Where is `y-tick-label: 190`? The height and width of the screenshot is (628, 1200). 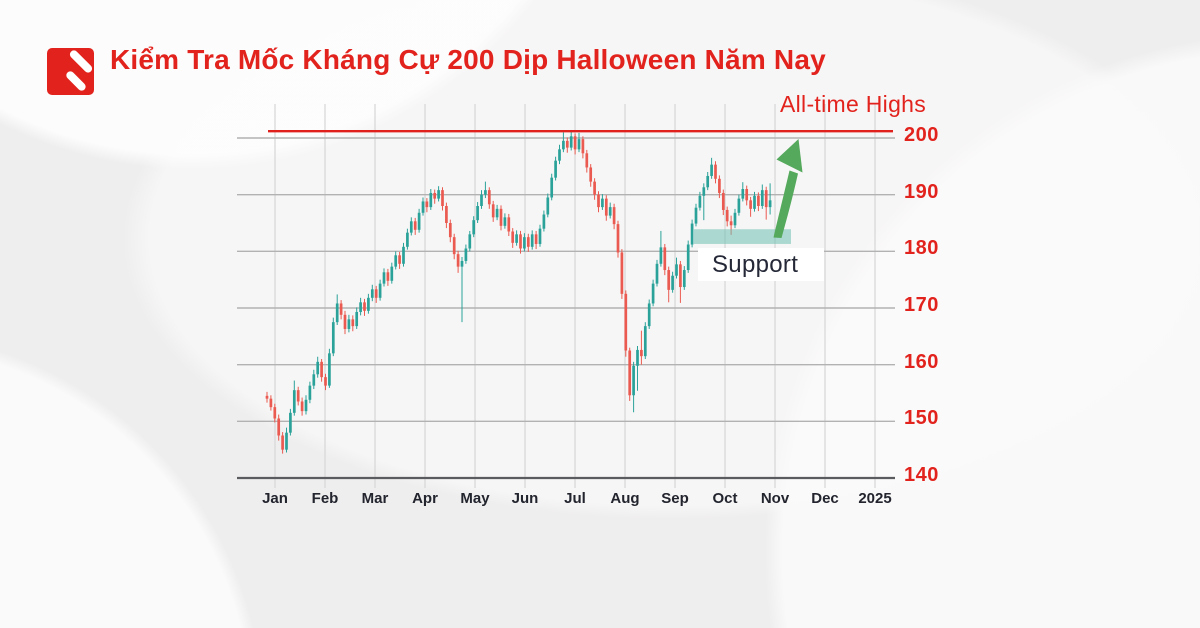 y-tick-label: 190 is located at coordinates (921, 191).